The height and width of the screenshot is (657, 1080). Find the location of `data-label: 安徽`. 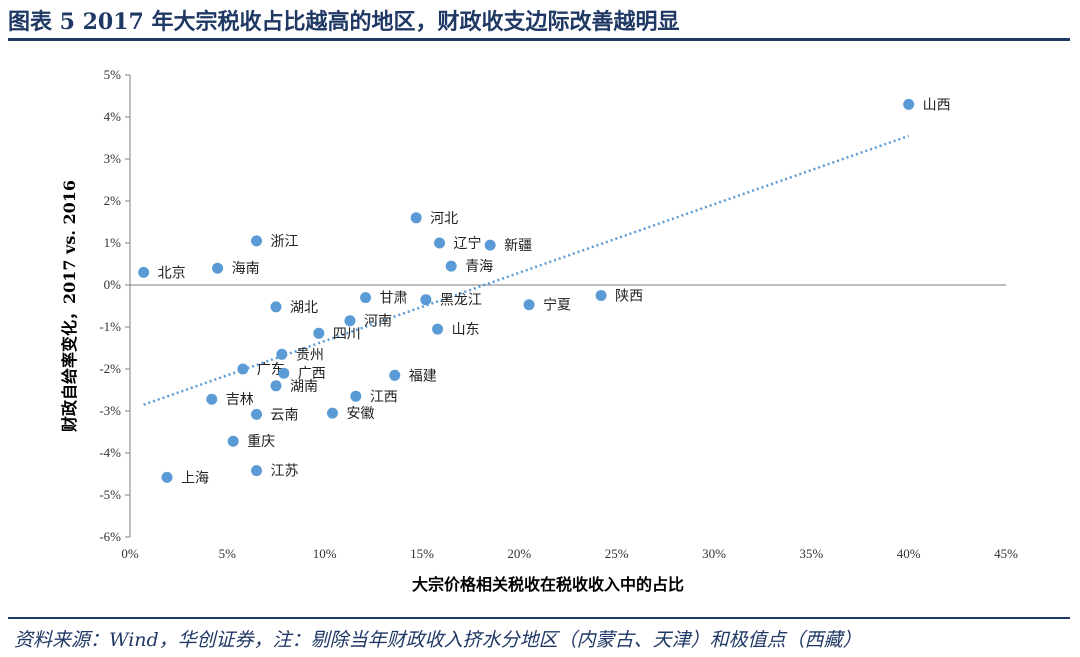

data-label: 安徽 is located at coordinates (360, 414).